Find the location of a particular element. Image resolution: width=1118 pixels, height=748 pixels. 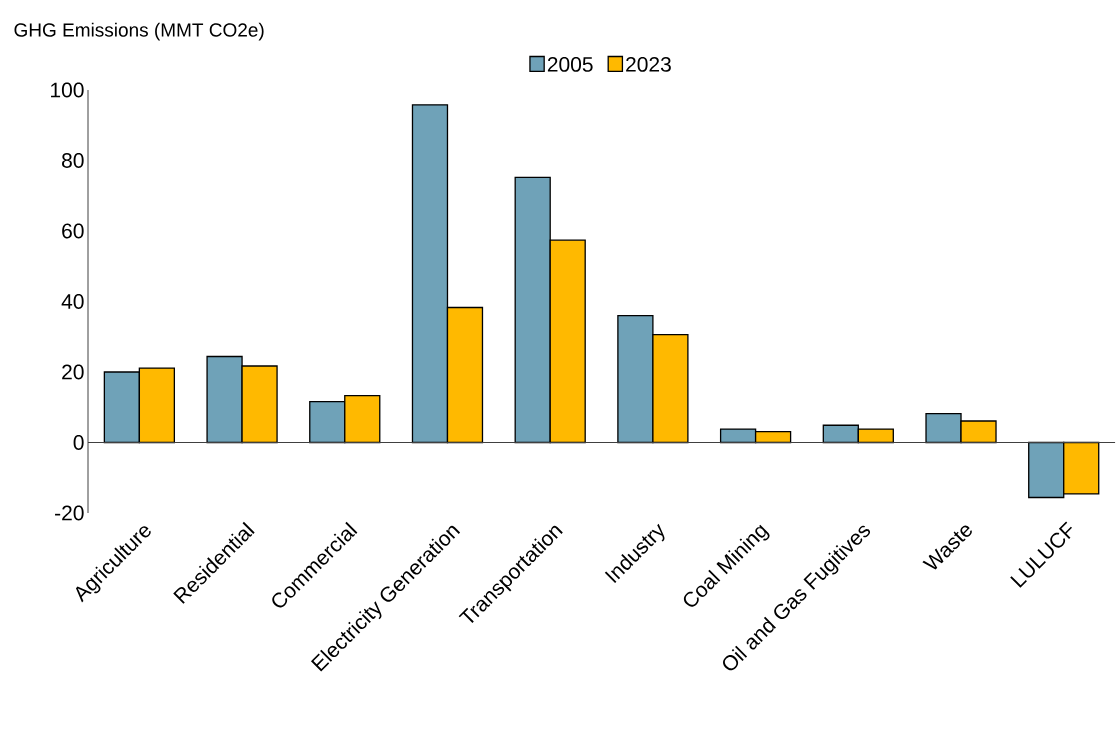

y-tick-label: 20 is located at coordinates (73, 372).